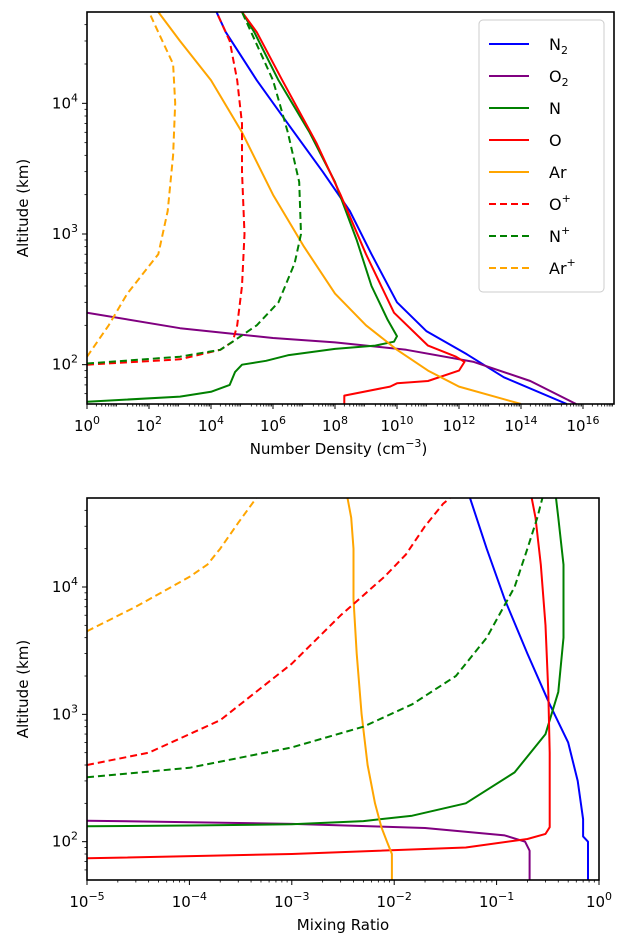 Image resolution: width=627 pixels, height=937 pixels. Describe the element at coordinates (301, 896) in the screenshot. I see `x-tick-label-exp: −3` at that location.